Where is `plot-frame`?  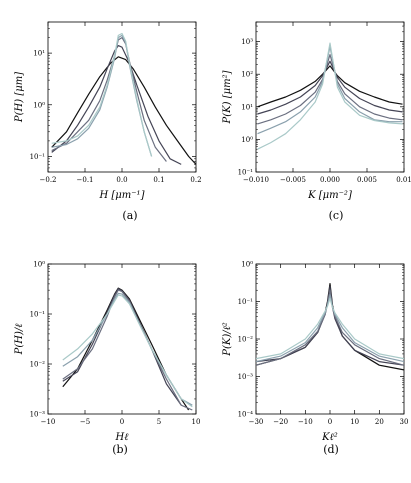 plot-frame is located at coordinates (122, 97).